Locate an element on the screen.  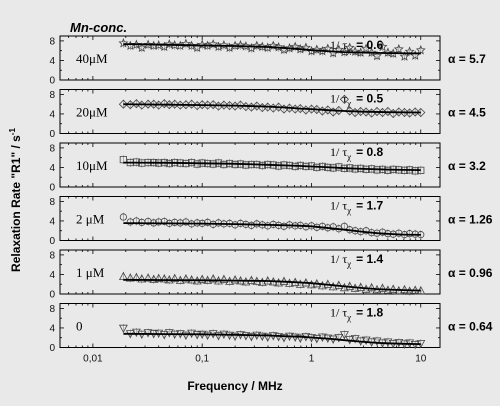
tau-value: = 0.8 is located at coordinates (369, 152).